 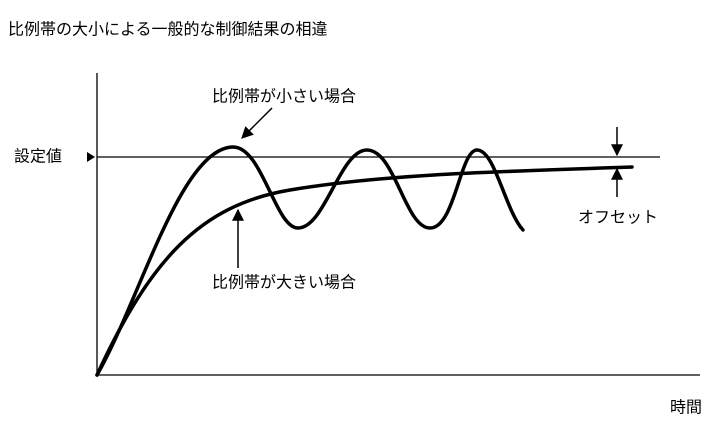 I want to click on time-label: 時間, so click(x=686, y=407).